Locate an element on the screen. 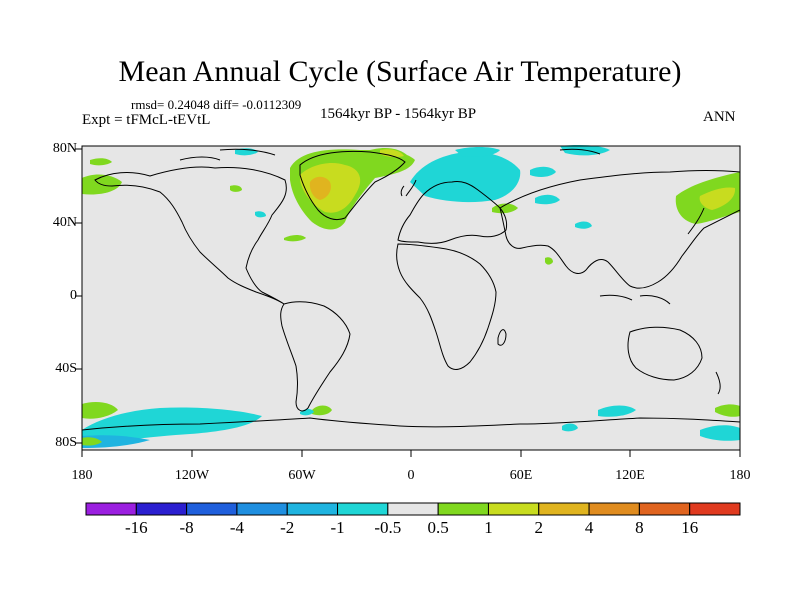  coast-north-america is located at coordinates (190, 235).